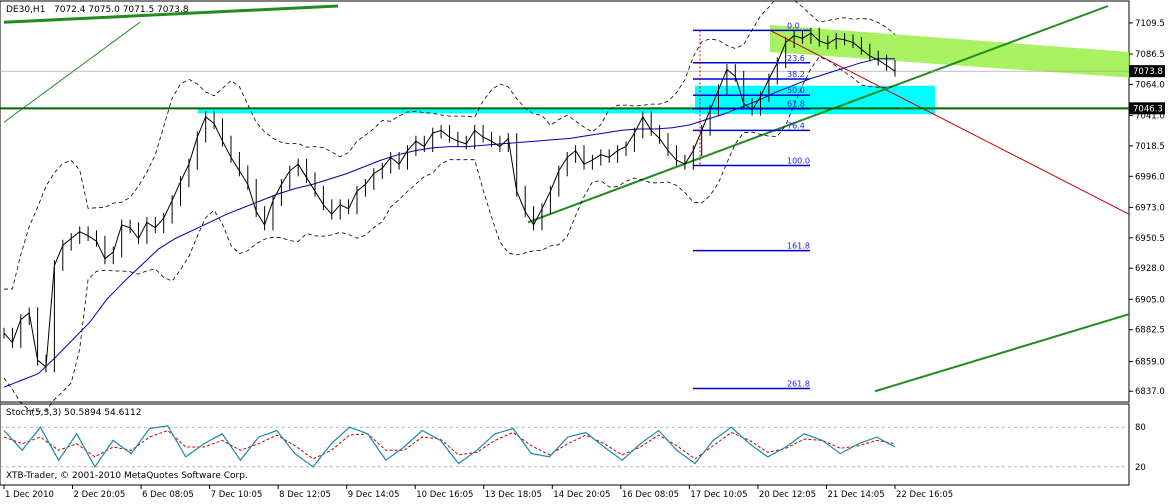  What do you see at coordinates (718, 495) in the screenshot?
I see `x-tick-label: 17 Dec 10:05` at bounding box center [718, 495].